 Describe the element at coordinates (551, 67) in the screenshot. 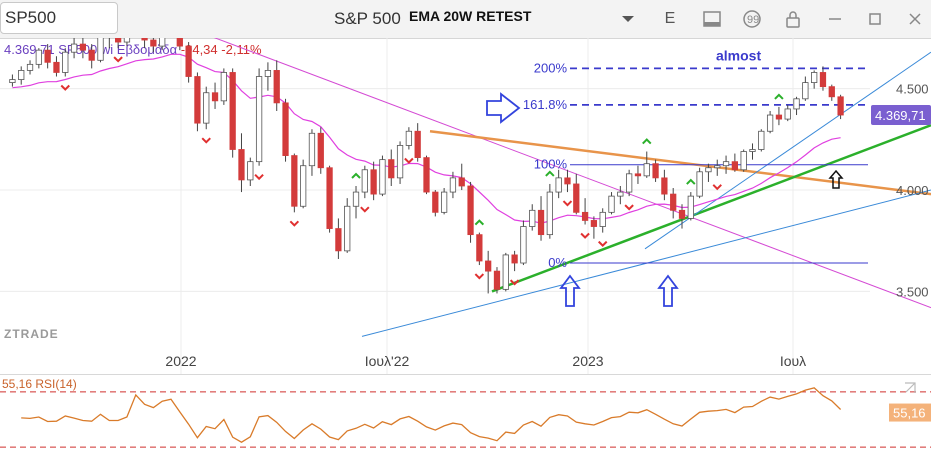

I see `fib-level-label: 200%` at that location.